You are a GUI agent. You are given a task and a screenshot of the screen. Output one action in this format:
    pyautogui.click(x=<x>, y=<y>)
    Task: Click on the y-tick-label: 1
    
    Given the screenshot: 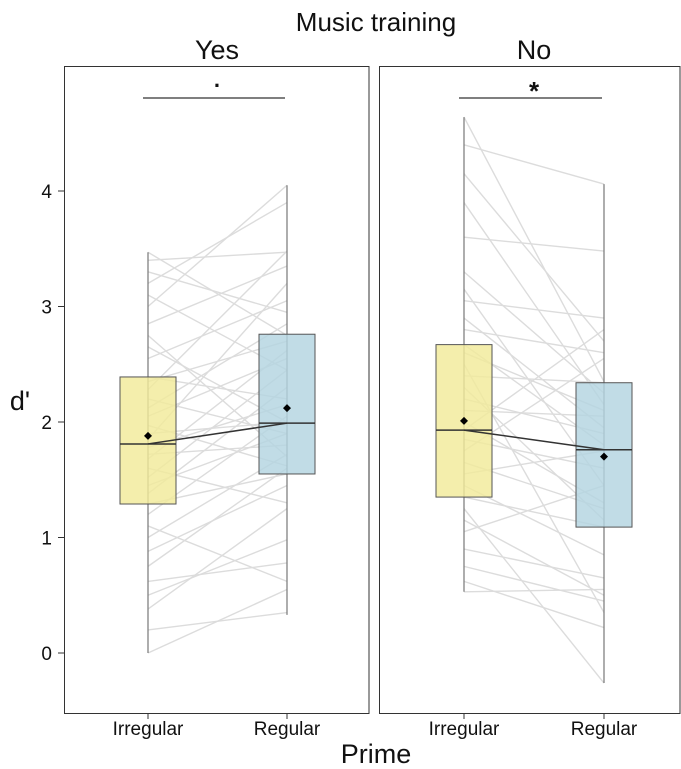 What is the action you would take?
    pyautogui.click(x=46, y=539)
    